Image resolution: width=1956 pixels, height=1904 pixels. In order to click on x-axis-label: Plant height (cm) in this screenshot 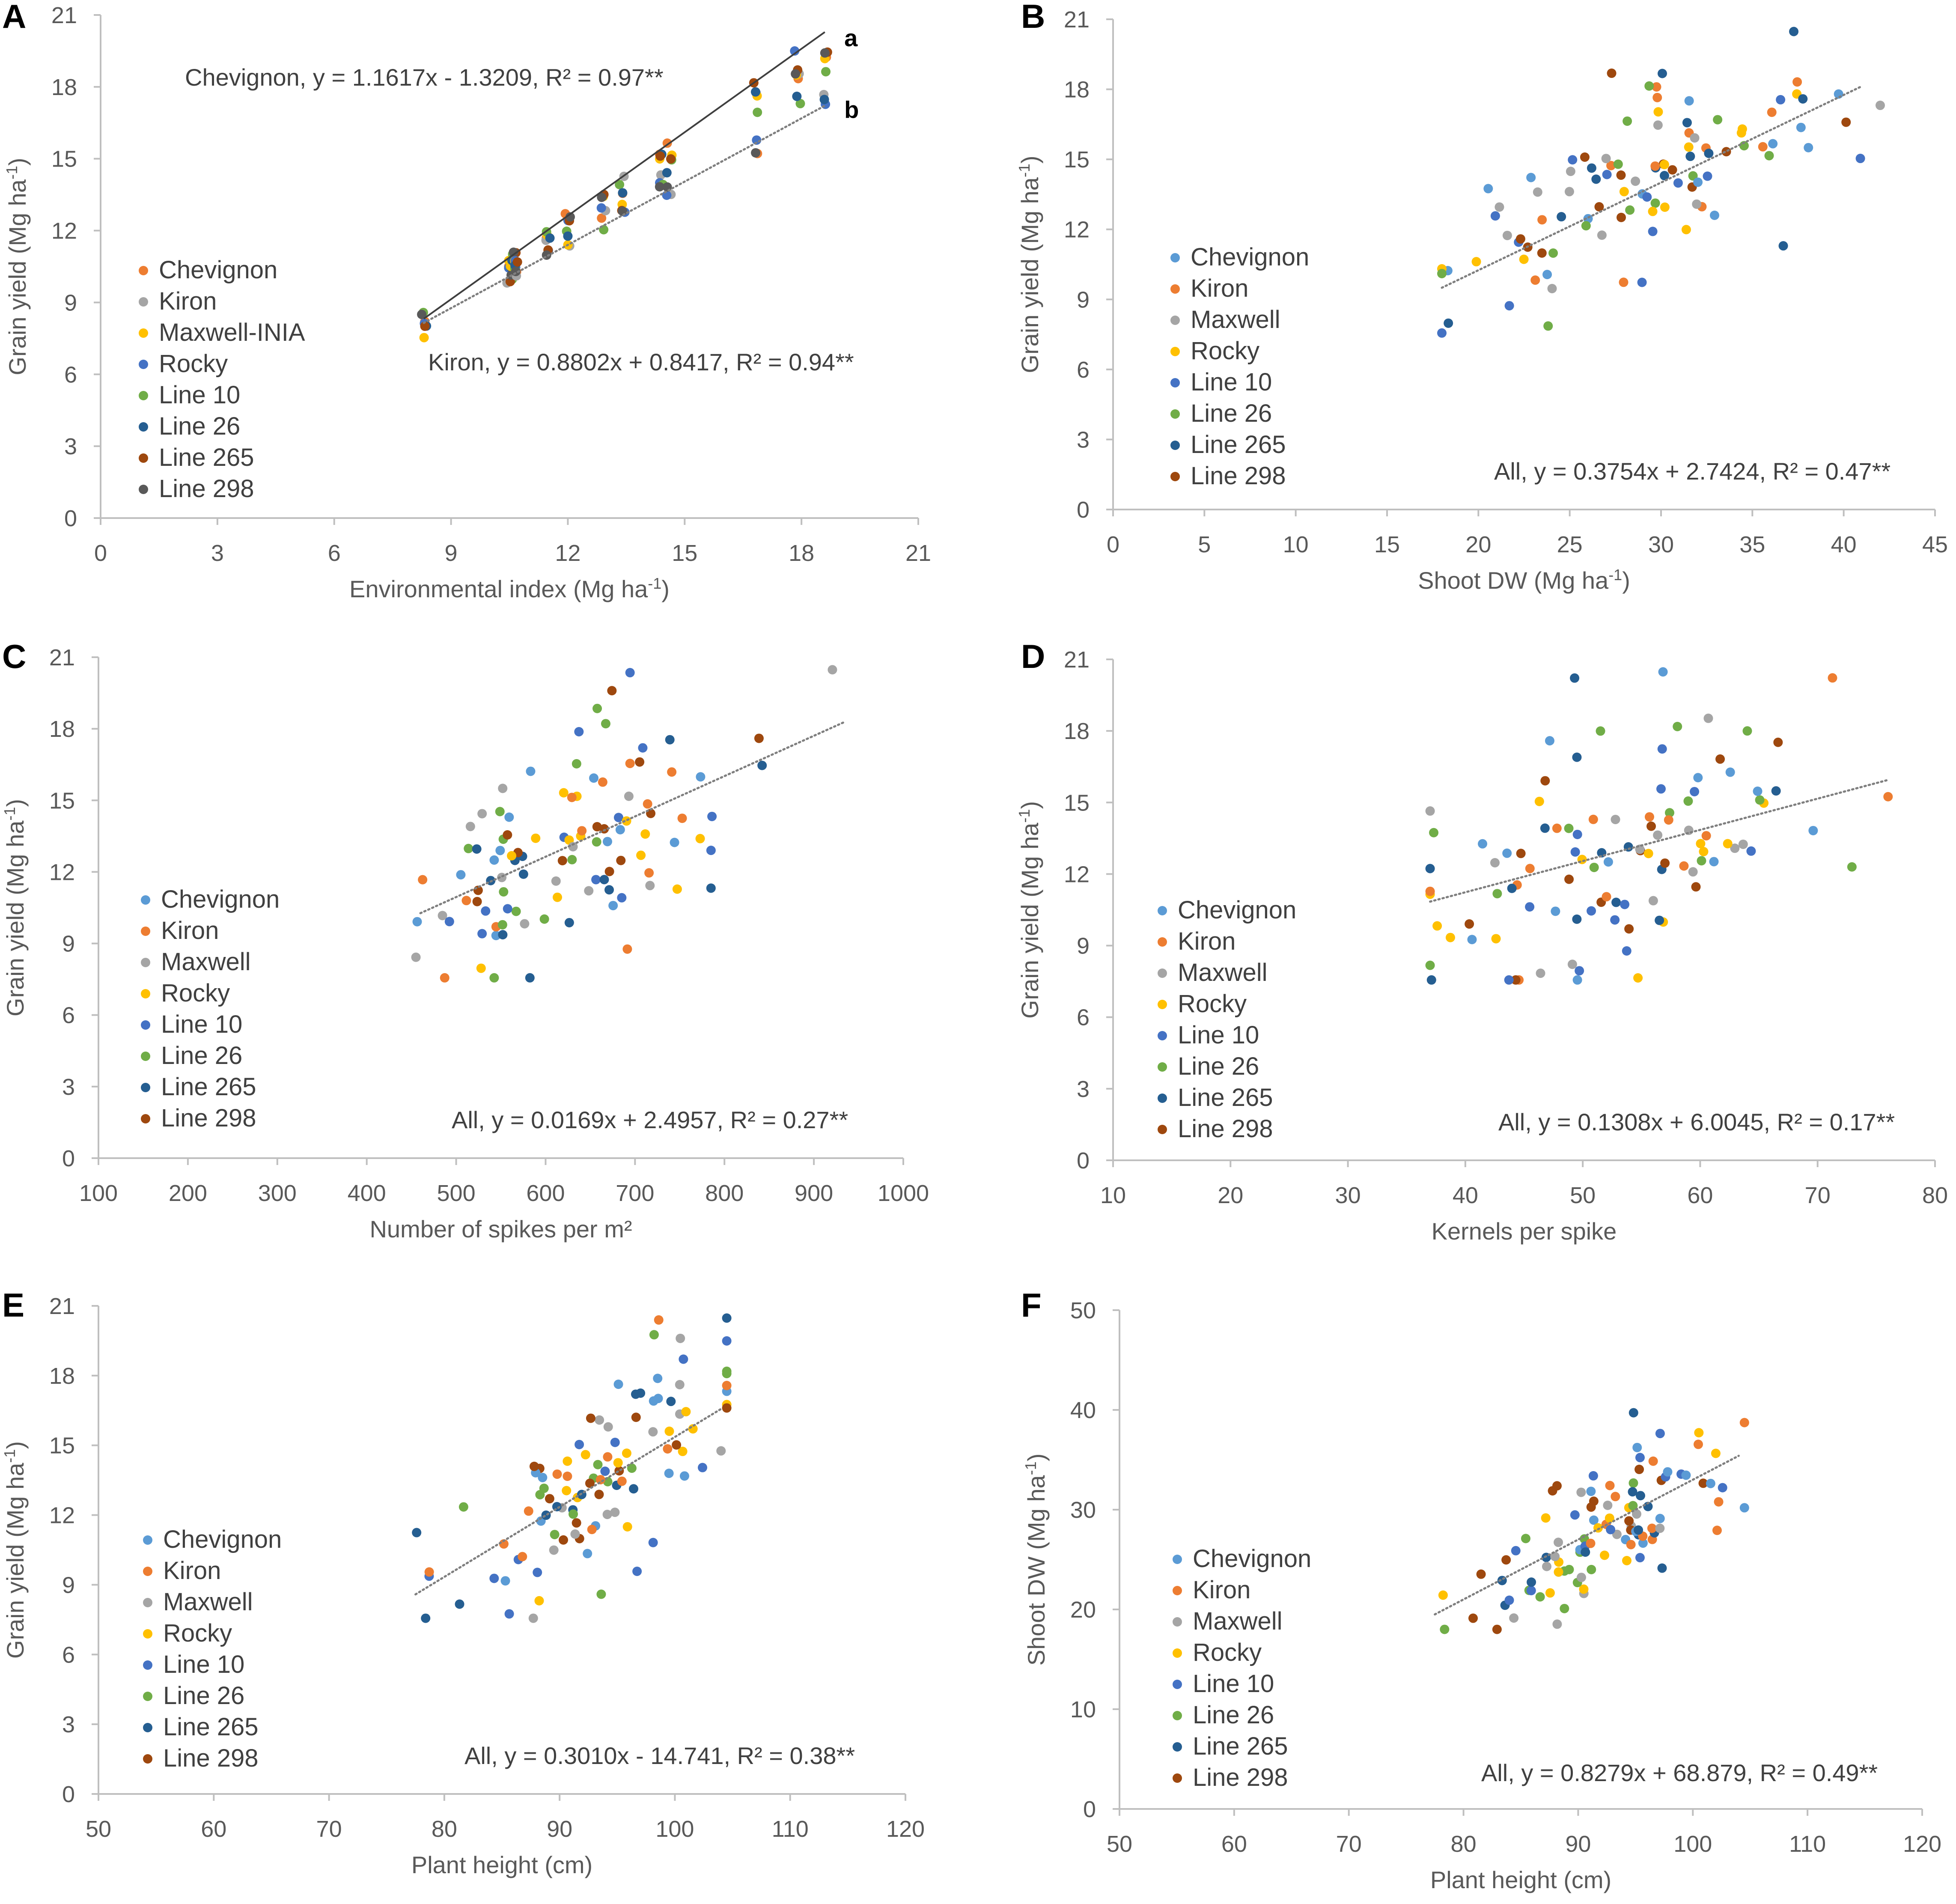, I will do `click(501, 1865)`.